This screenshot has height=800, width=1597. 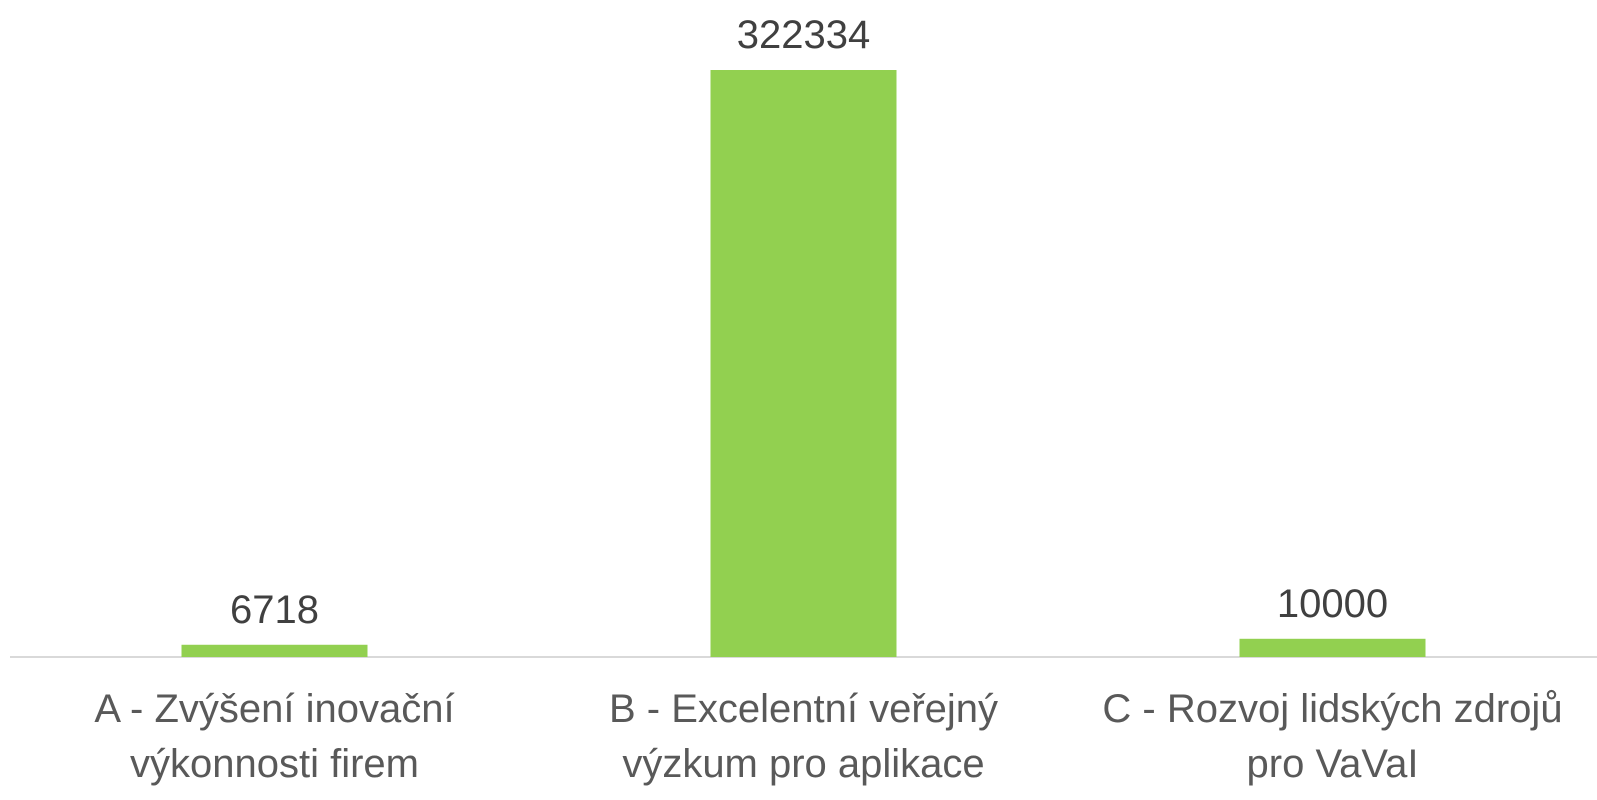 What do you see at coordinates (1332, 604) in the screenshot?
I see `data-label-2: 10000` at bounding box center [1332, 604].